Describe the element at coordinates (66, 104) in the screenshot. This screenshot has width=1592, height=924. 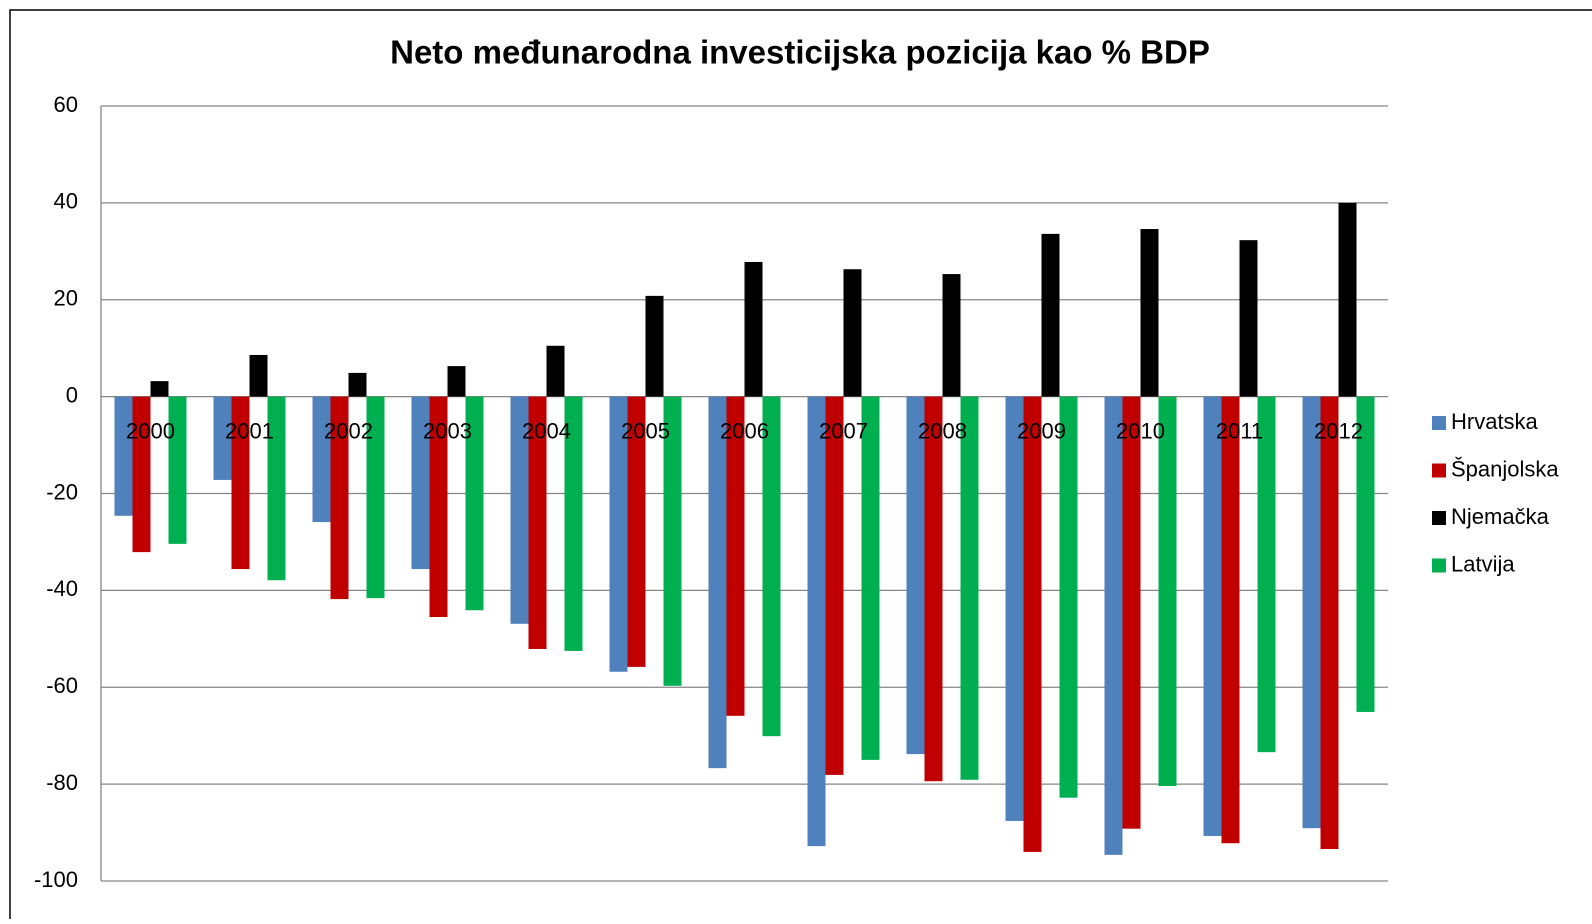
I see `y-tick-label: 60` at that location.